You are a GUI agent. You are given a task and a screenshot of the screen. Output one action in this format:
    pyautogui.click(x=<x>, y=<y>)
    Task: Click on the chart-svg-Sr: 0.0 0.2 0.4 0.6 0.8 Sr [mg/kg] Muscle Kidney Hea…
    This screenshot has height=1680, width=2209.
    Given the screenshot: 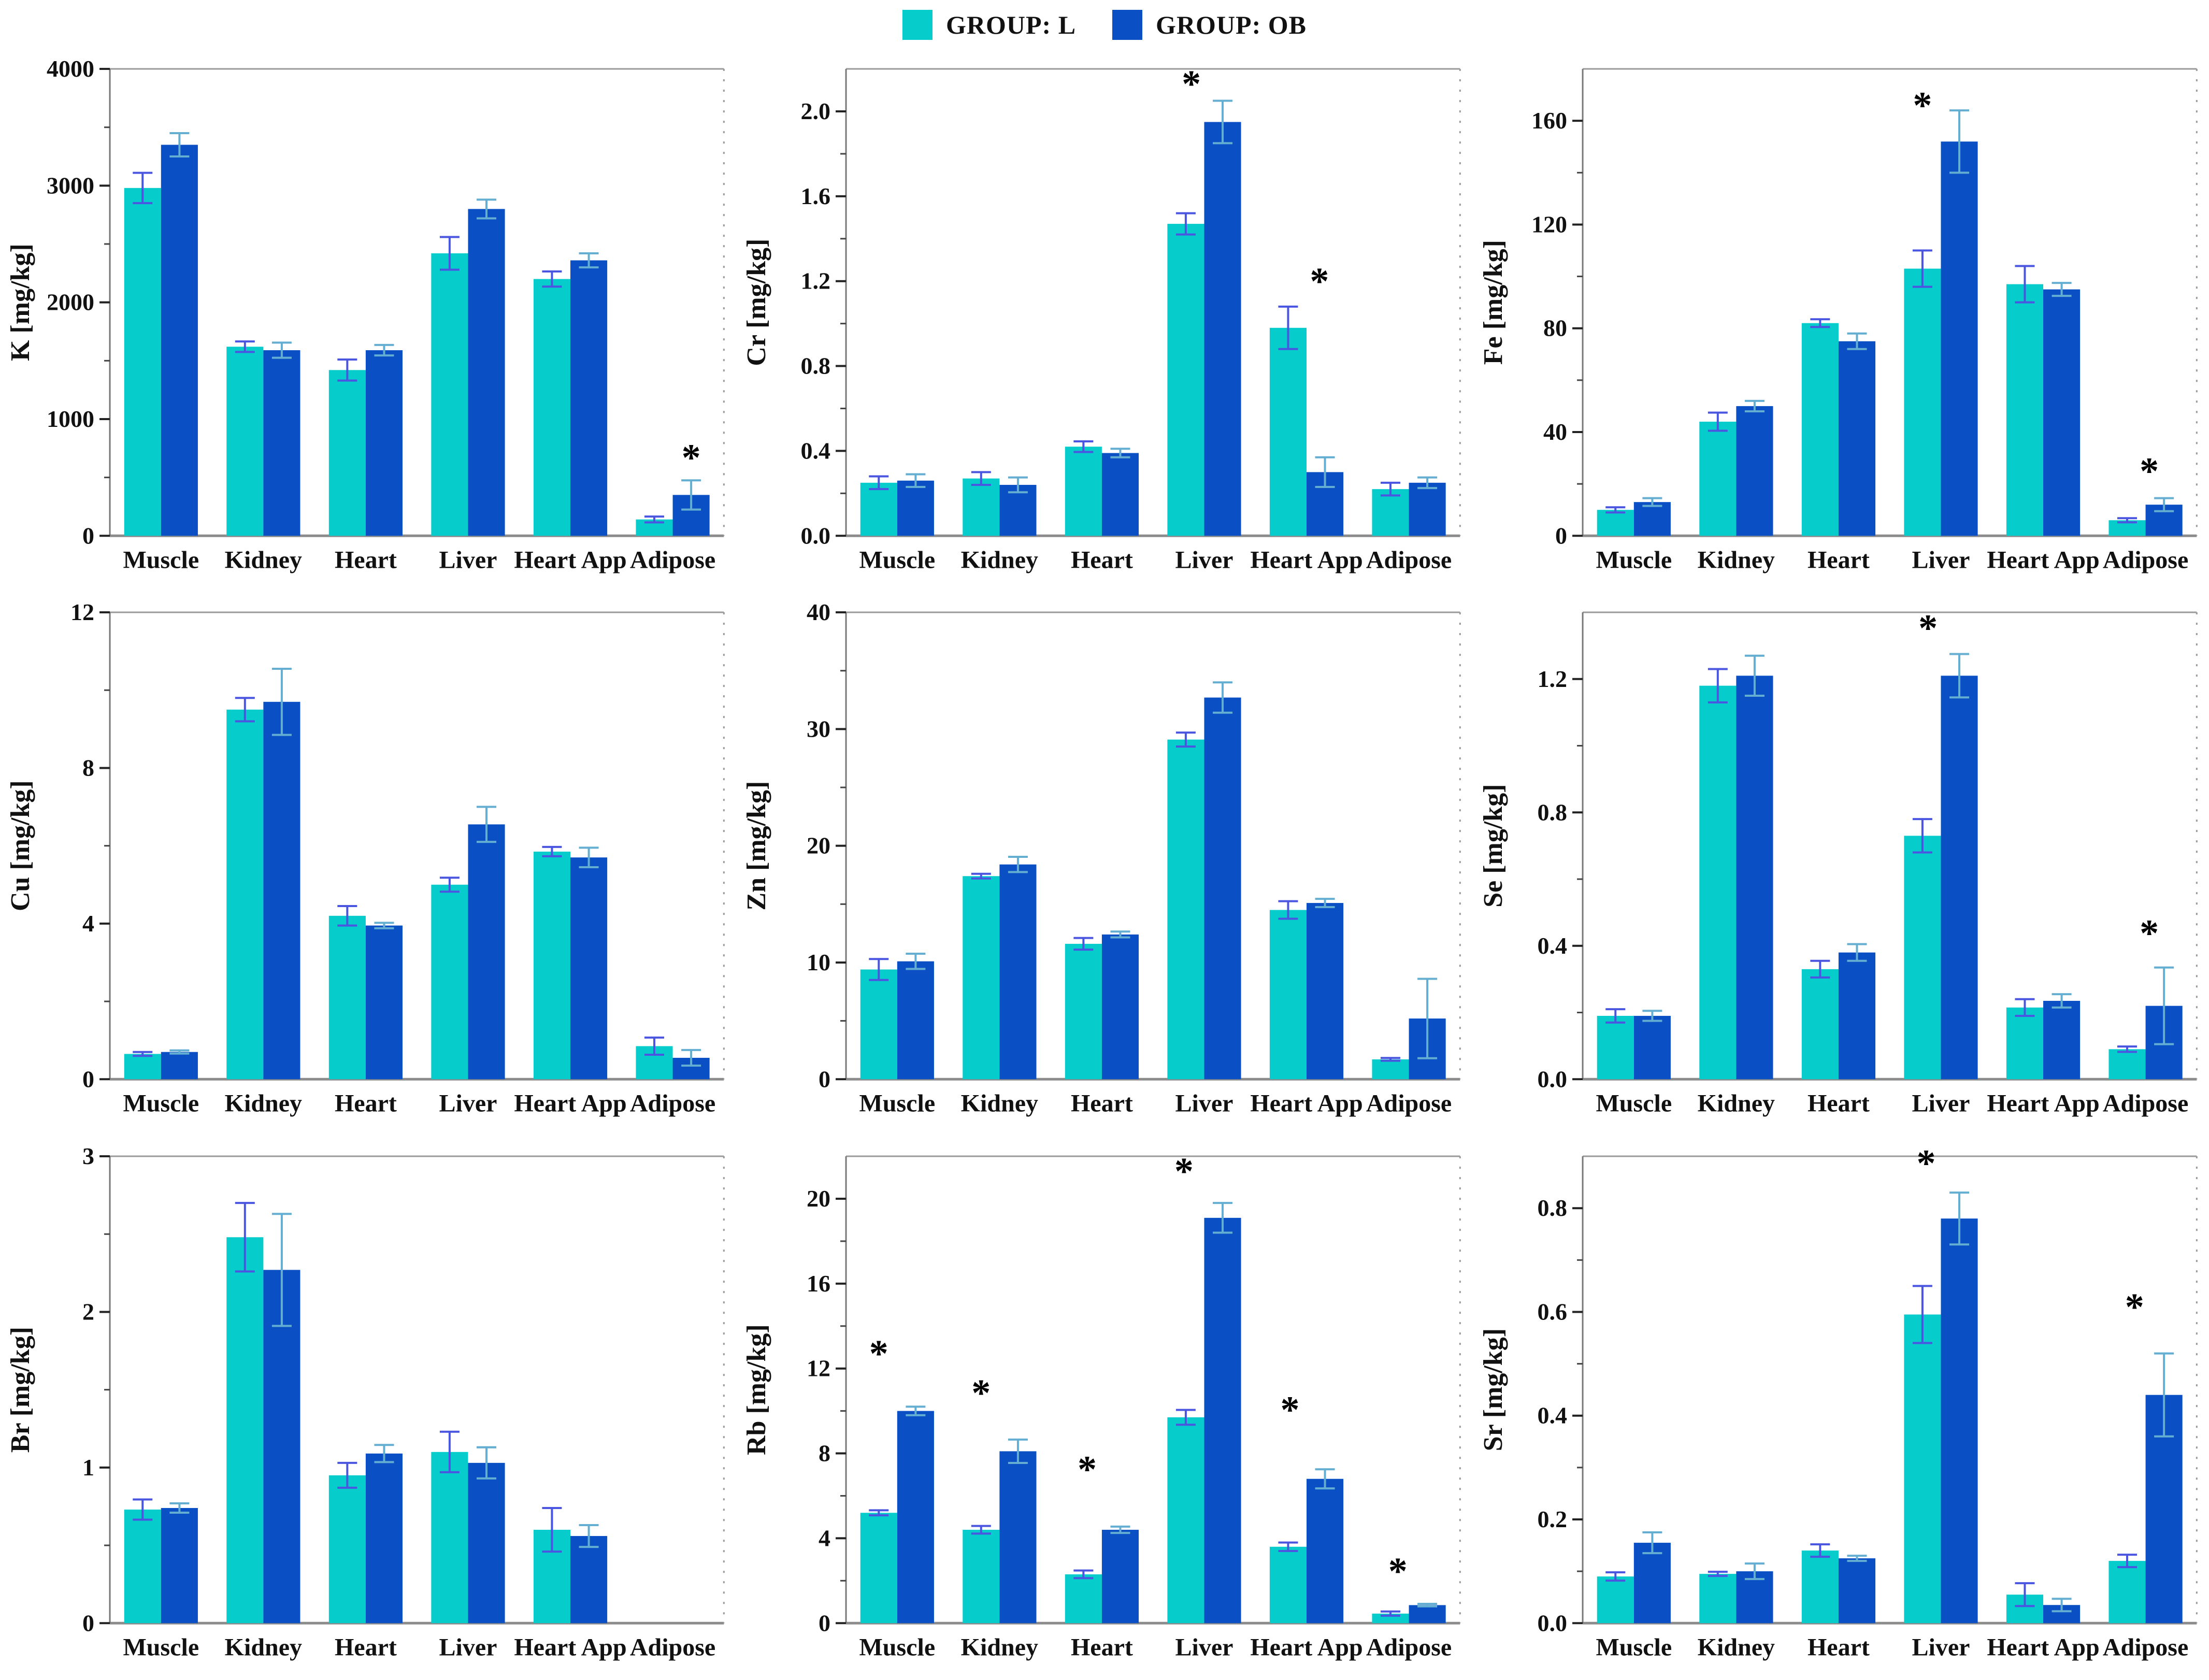 What is the action you would take?
    pyautogui.click(x=1838, y=1402)
    